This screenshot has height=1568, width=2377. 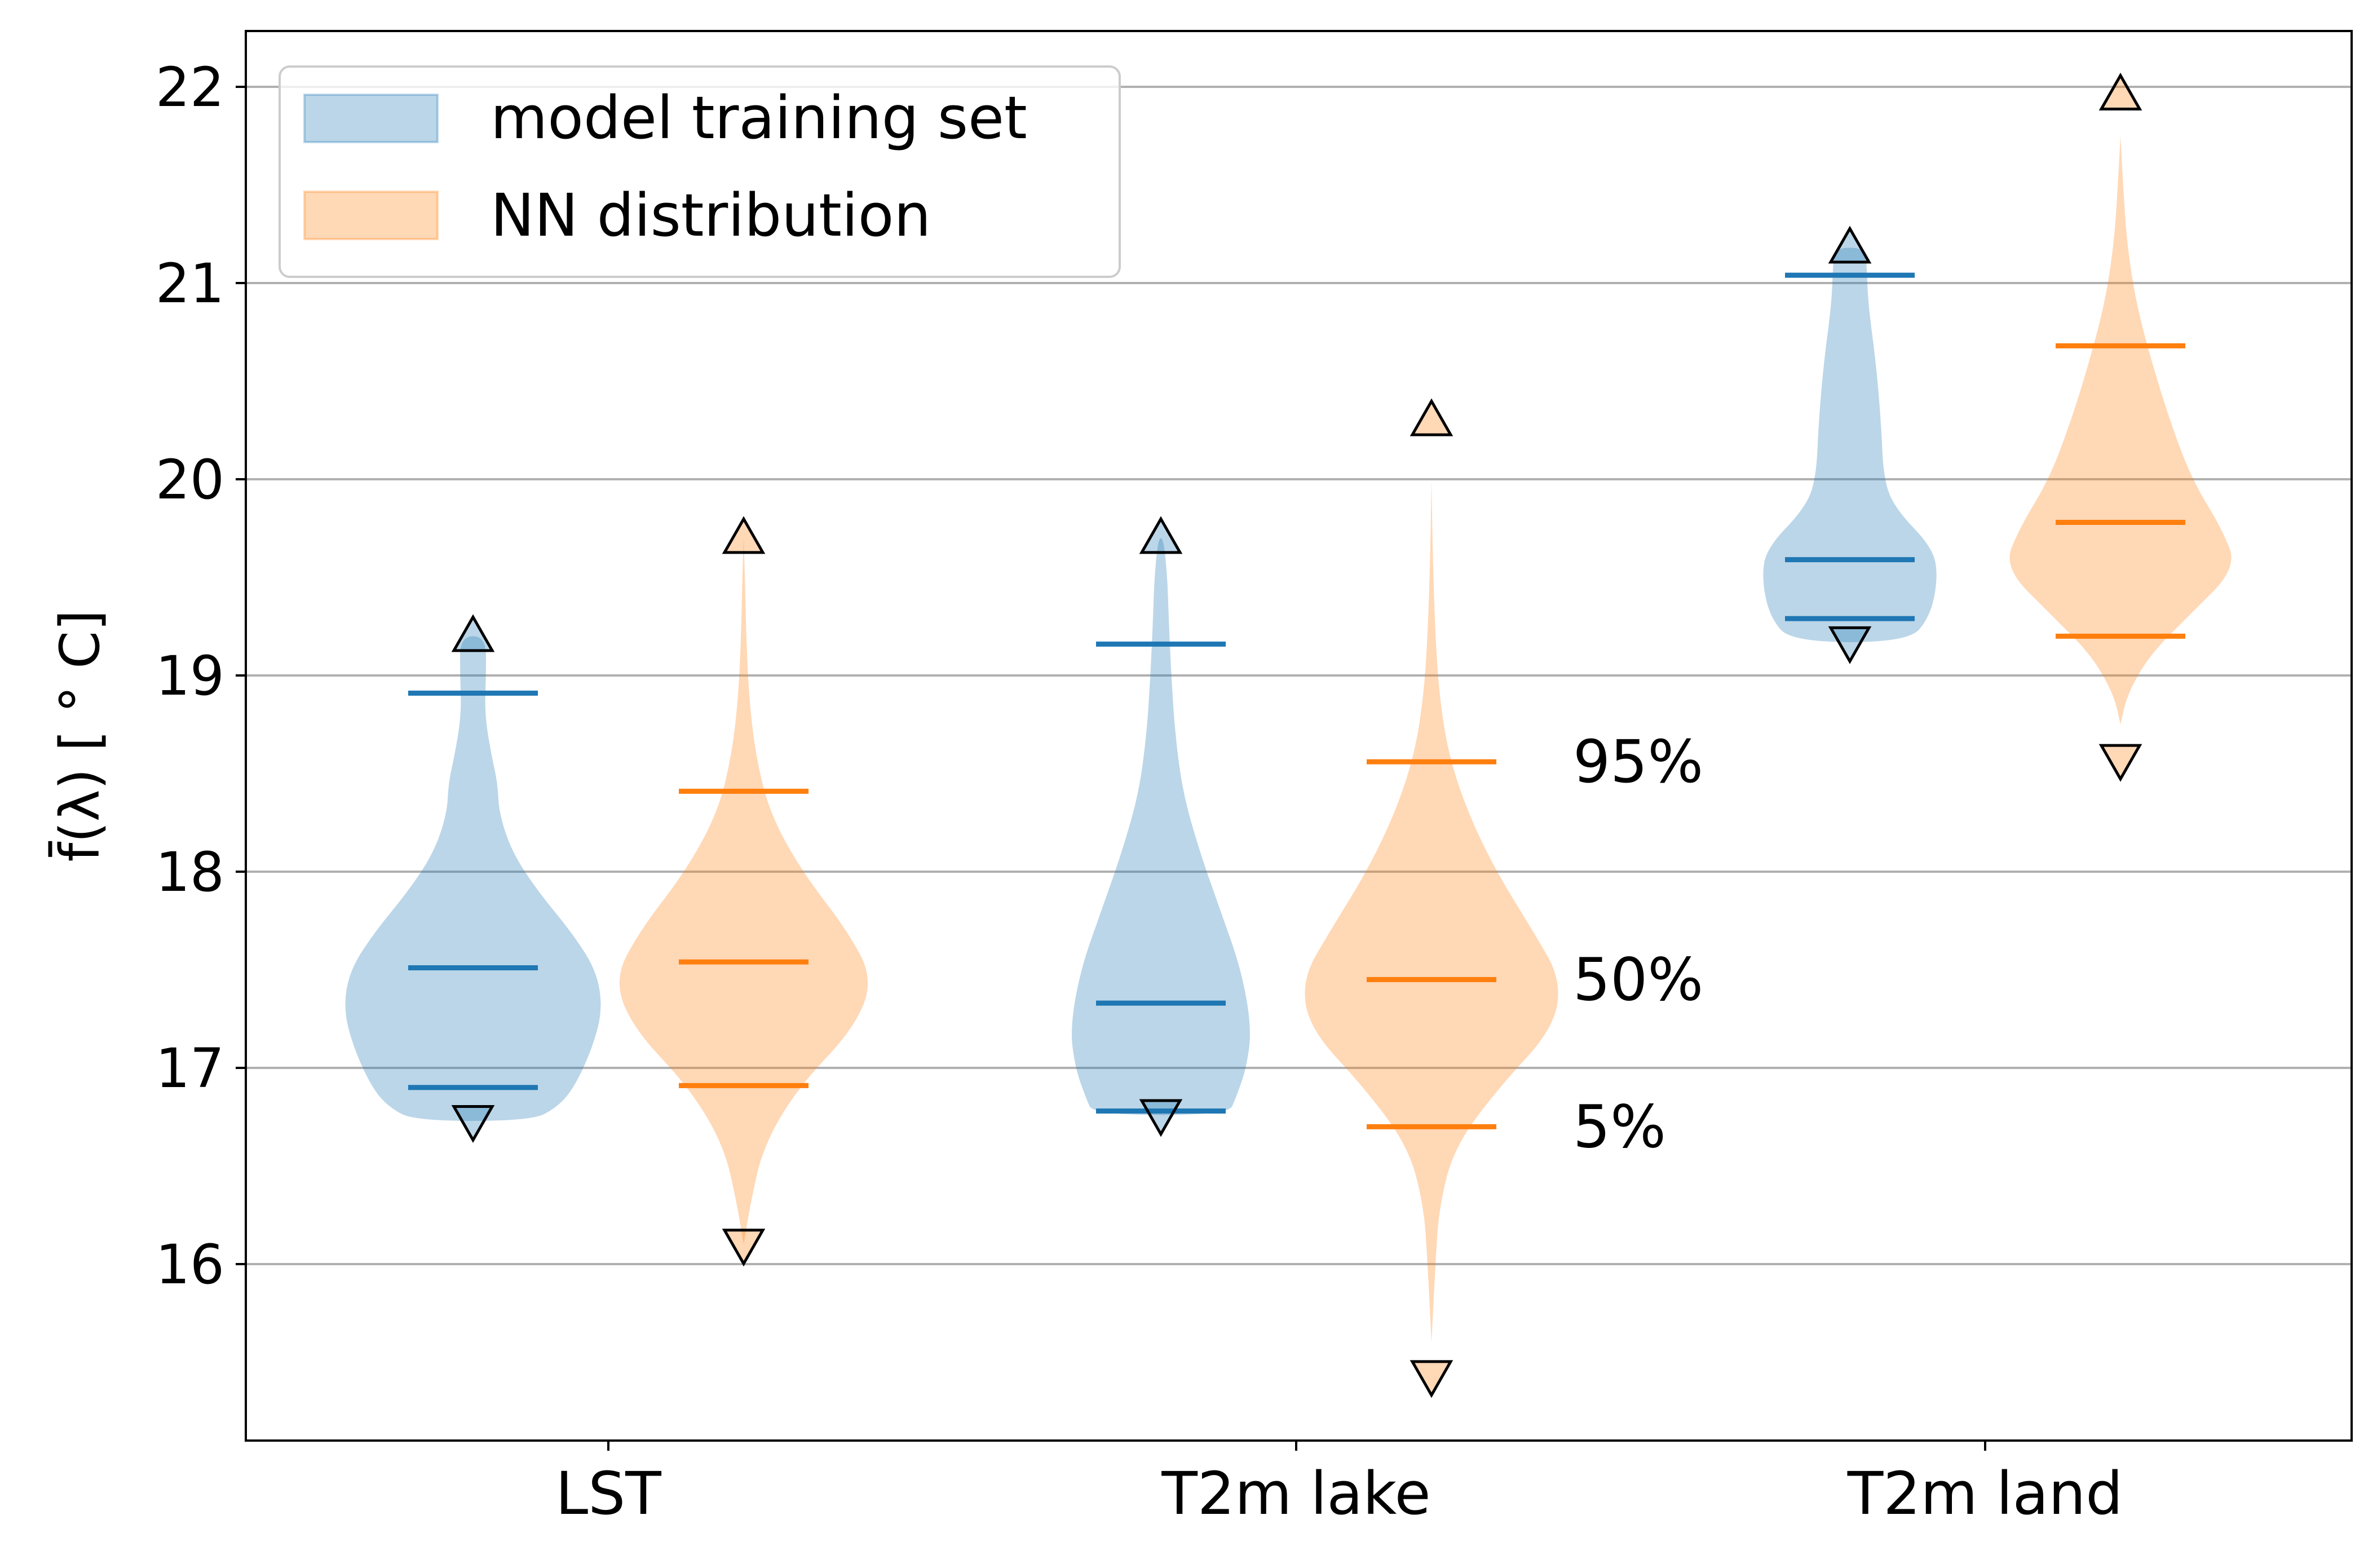 I want to click on legend-label-nn: NN distribution, so click(x=711, y=215).